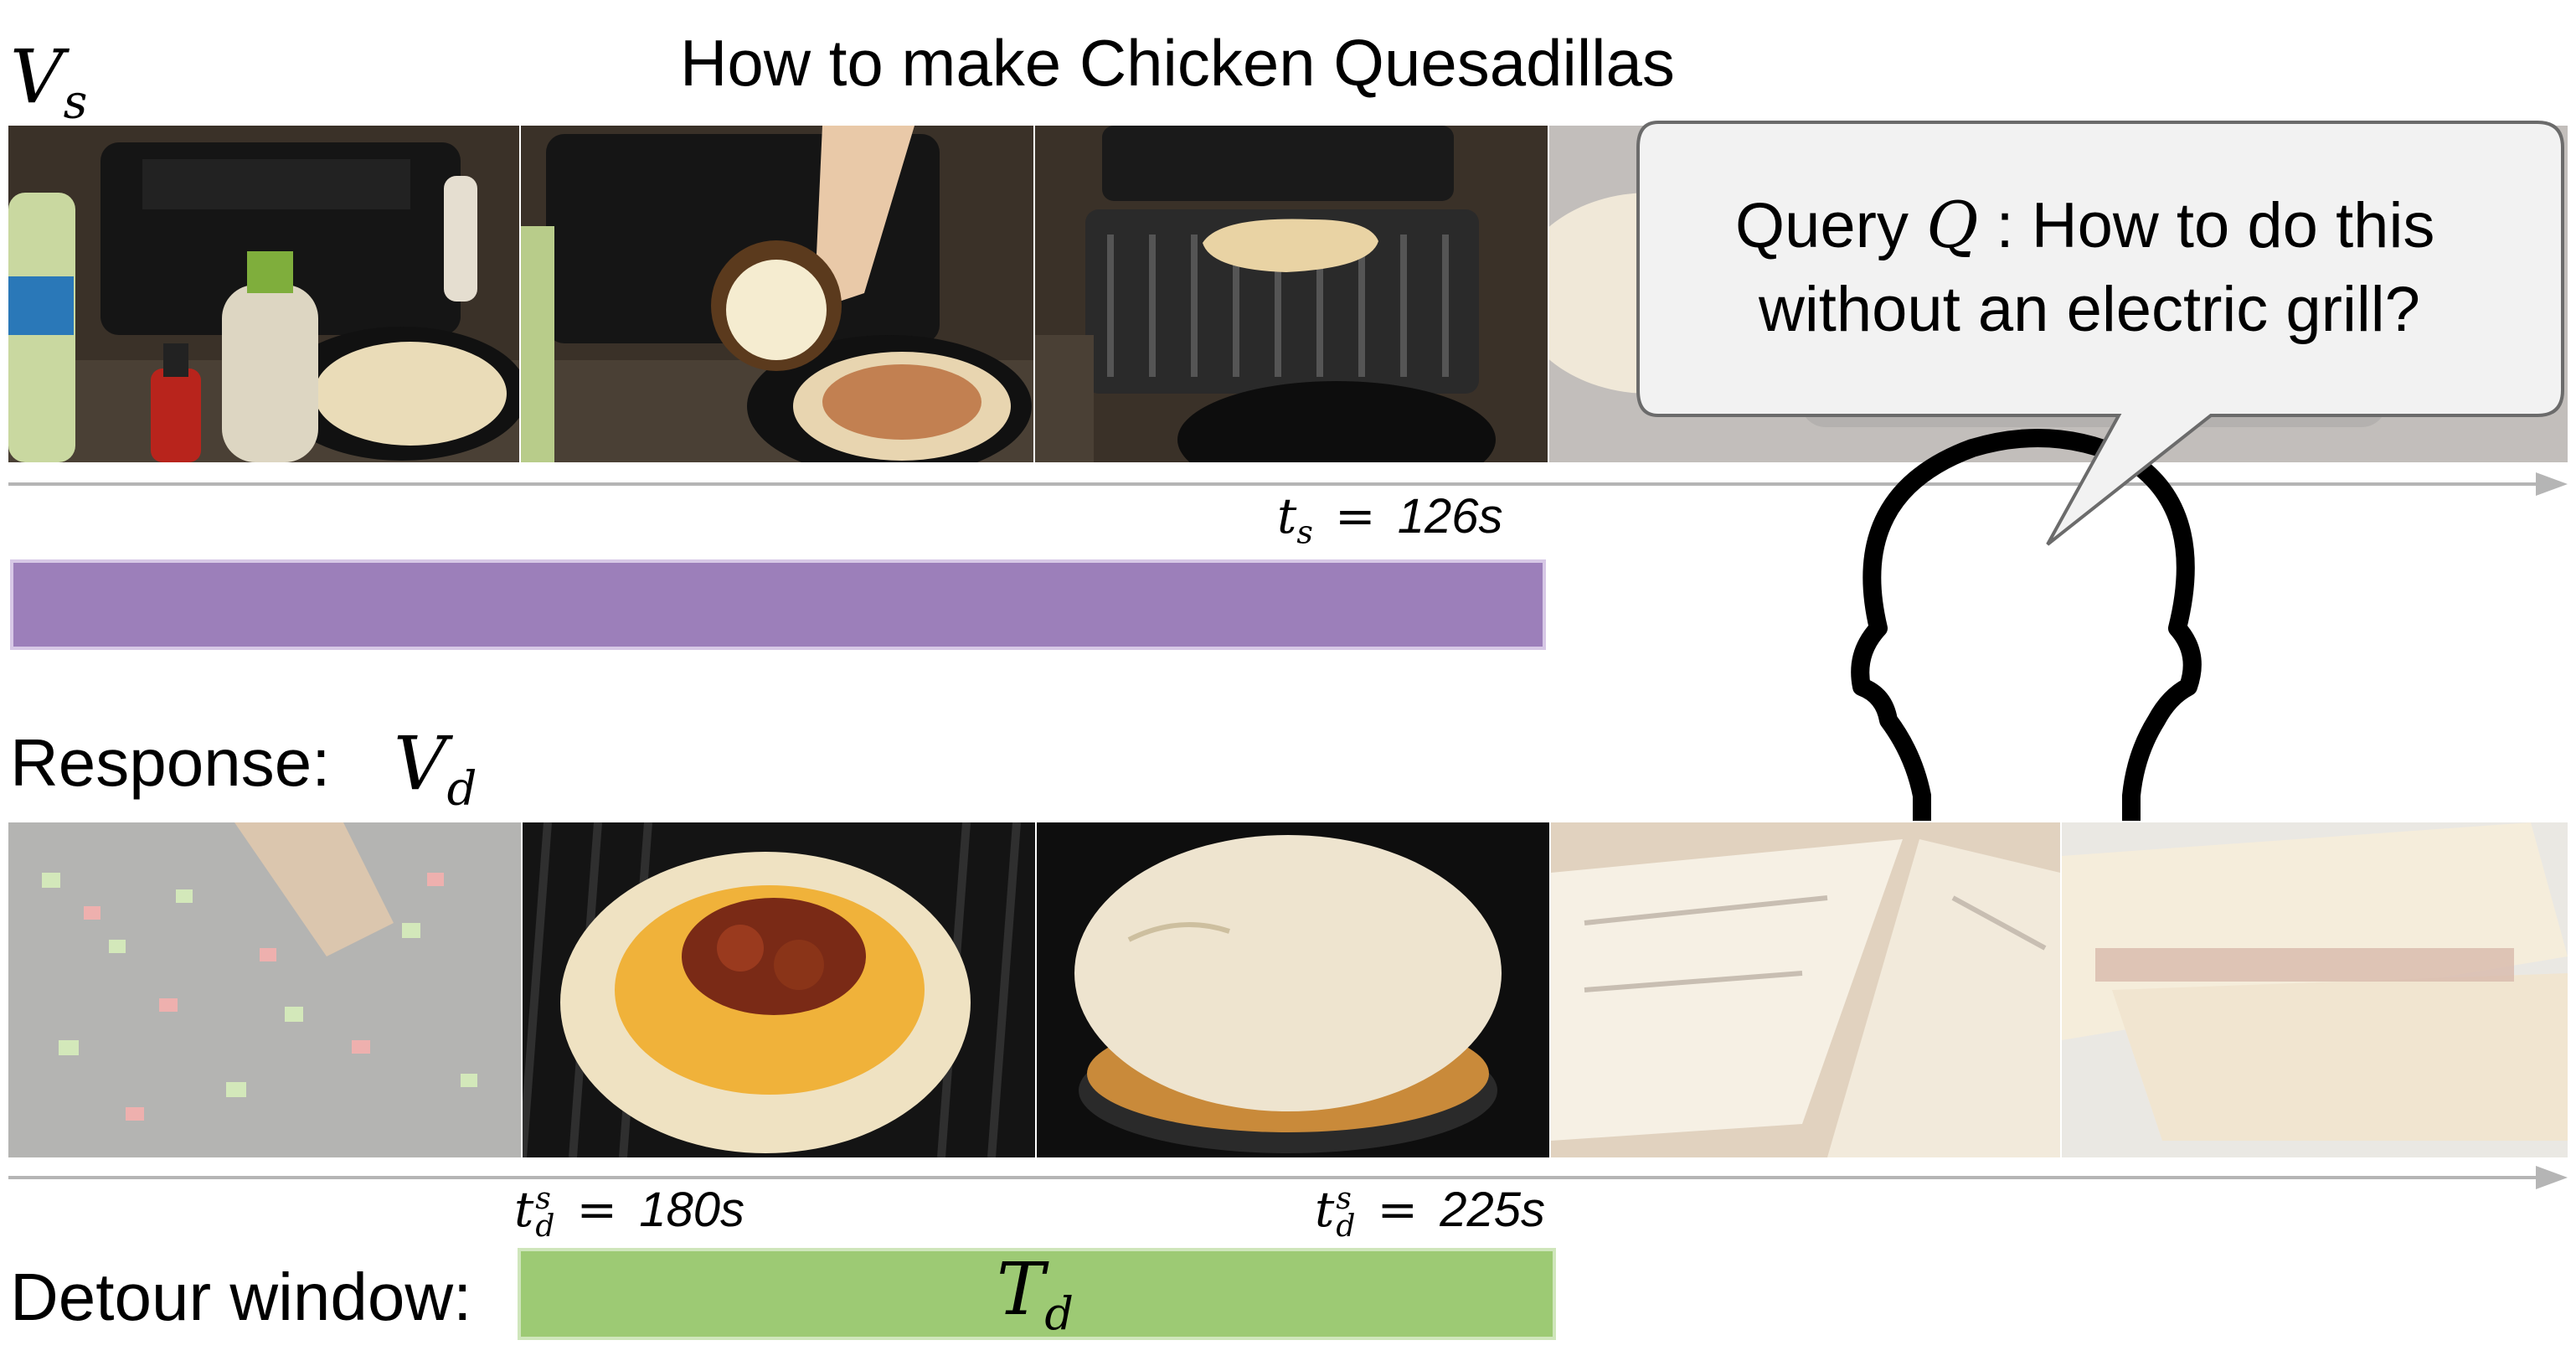 Image resolution: width=2576 pixels, height=1366 pixels. What do you see at coordinates (545, 1226) in the screenshot?
I see `detour-start-sub: d` at bounding box center [545, 1226].